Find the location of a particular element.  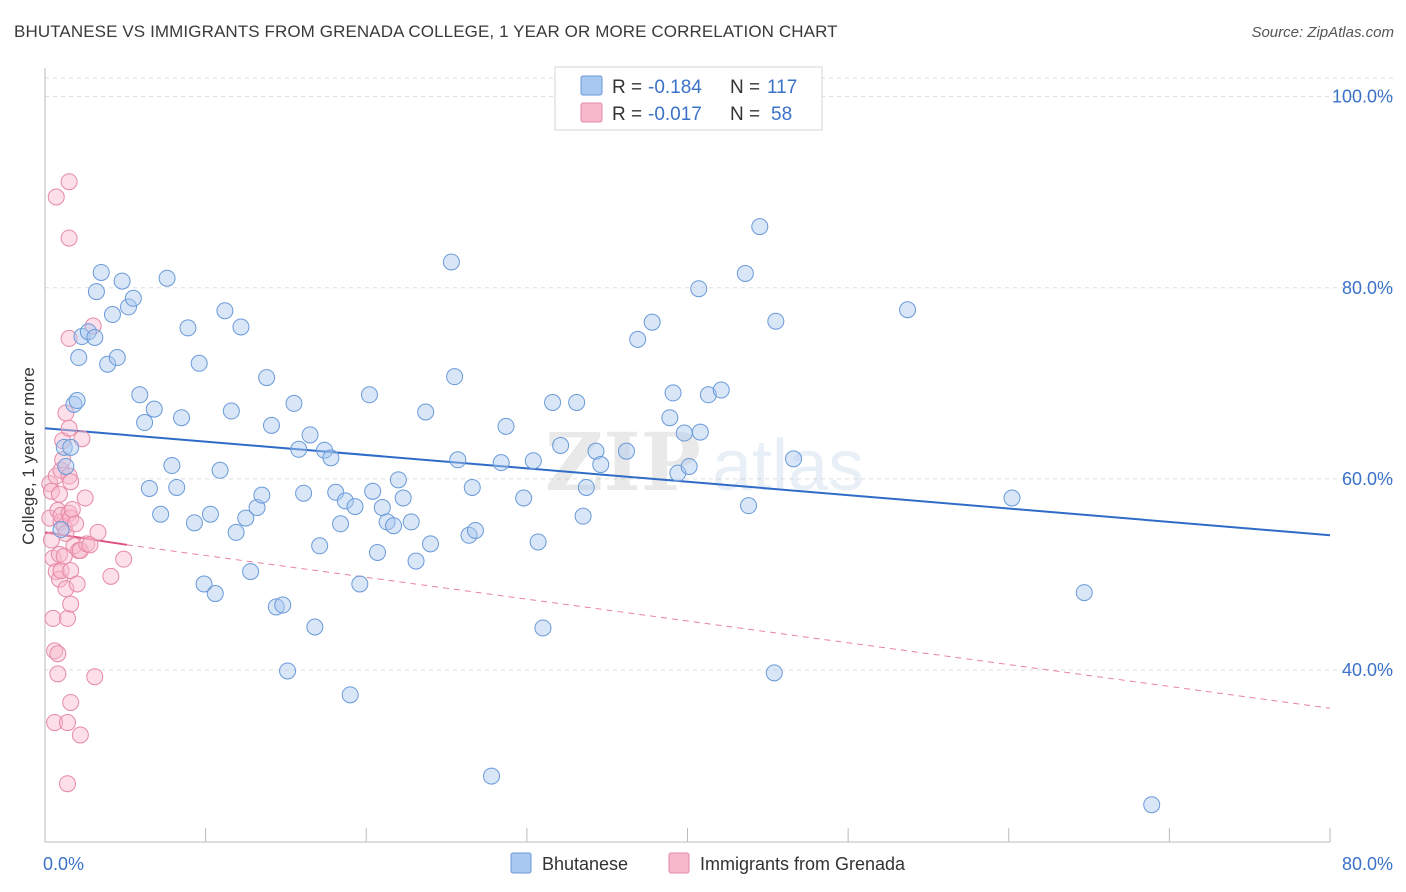

watermark: ZIP atlas is located at coordinates (704, 462).